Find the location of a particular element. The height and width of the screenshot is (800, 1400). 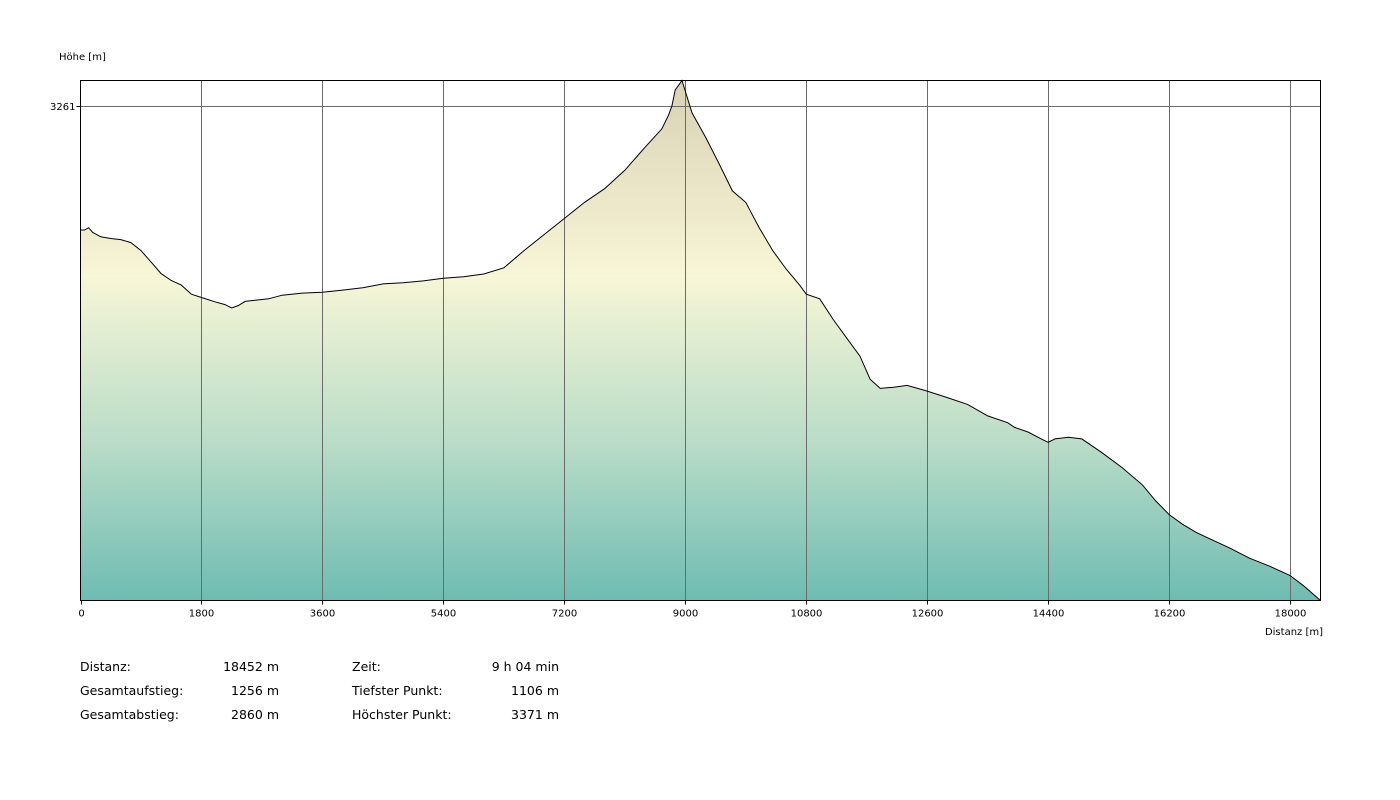

y-tick-label: 3261 is located at coordinates (62, 107).